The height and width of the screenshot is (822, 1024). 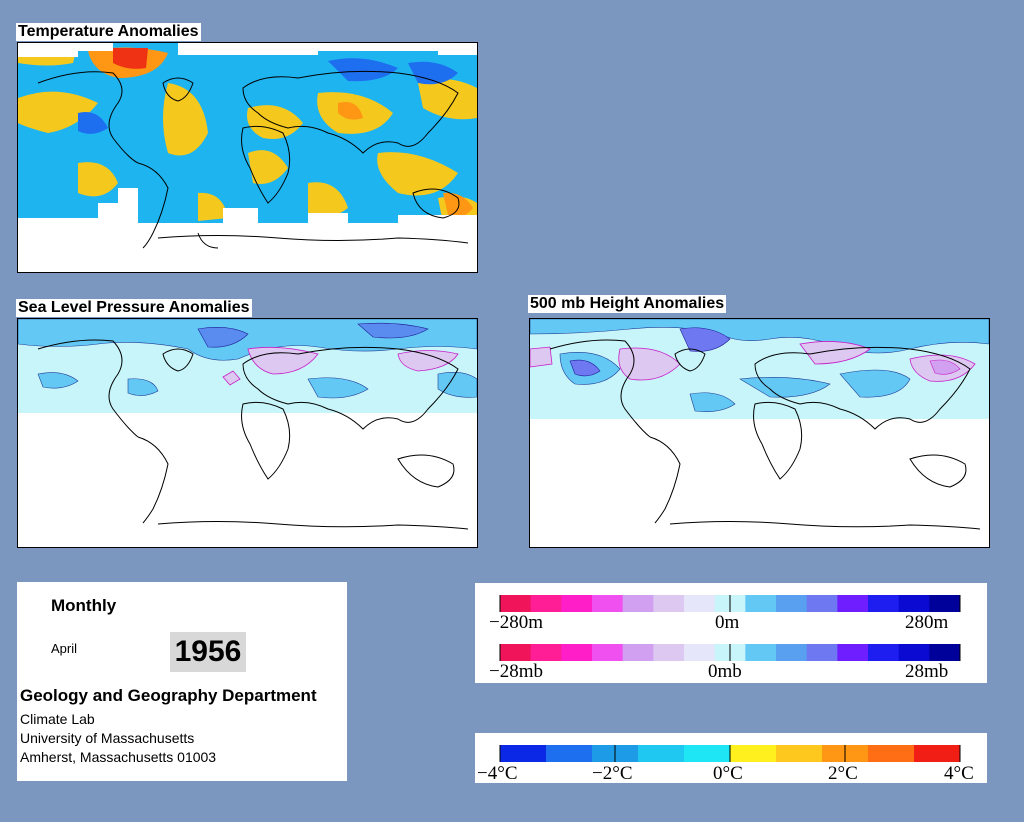 What do you see at coordinates (926, 671) in the screenshot?
I see `pressure-legend-max: 28mb` at bounding box center [926, 671].